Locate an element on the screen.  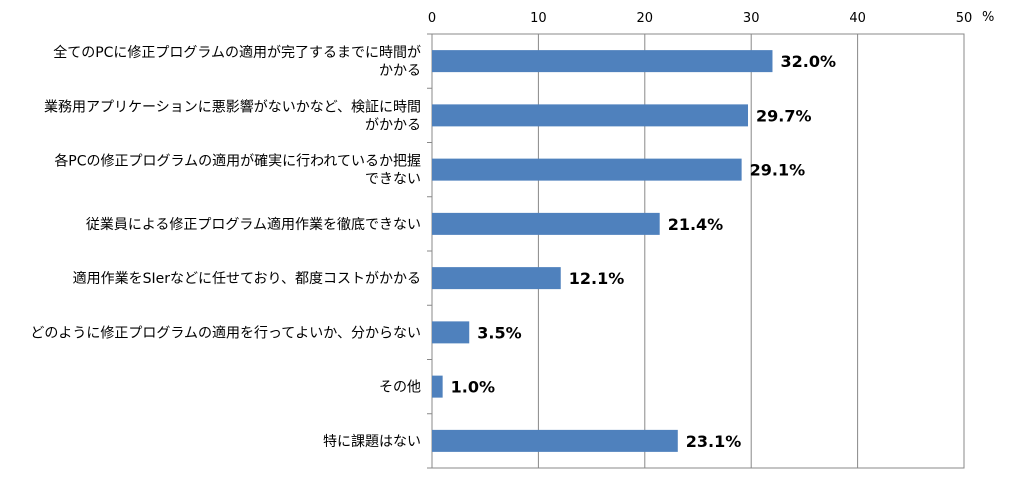
data-label-3: 21.4% is located at coordinates (696, 224).